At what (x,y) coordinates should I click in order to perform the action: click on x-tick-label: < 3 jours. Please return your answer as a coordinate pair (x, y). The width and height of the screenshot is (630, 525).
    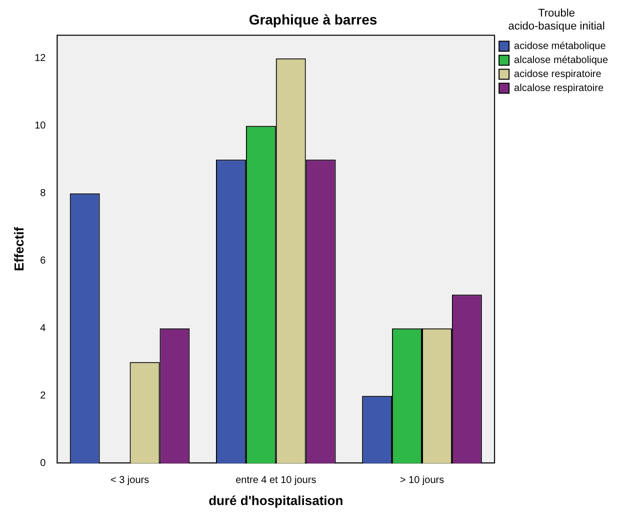
    Looking at the image, I should click on (130, 480).